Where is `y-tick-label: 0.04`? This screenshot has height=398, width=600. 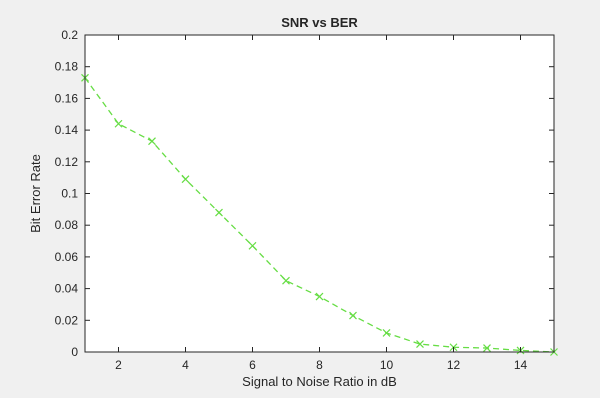
y-tick-label: 0.04 is located at coordinates (67, 289).